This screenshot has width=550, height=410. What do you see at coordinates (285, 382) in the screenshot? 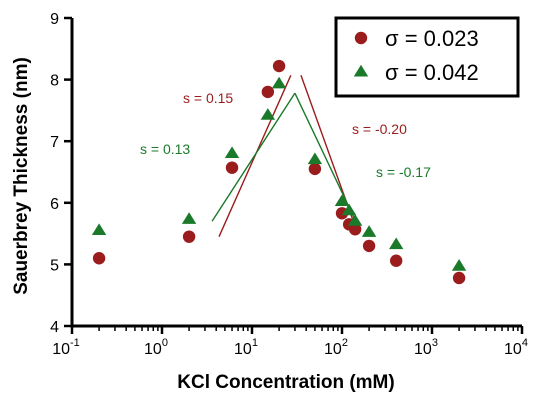
I see `x-axis-title: KCl Concentration (mM)` at bounding box center [285, 382].